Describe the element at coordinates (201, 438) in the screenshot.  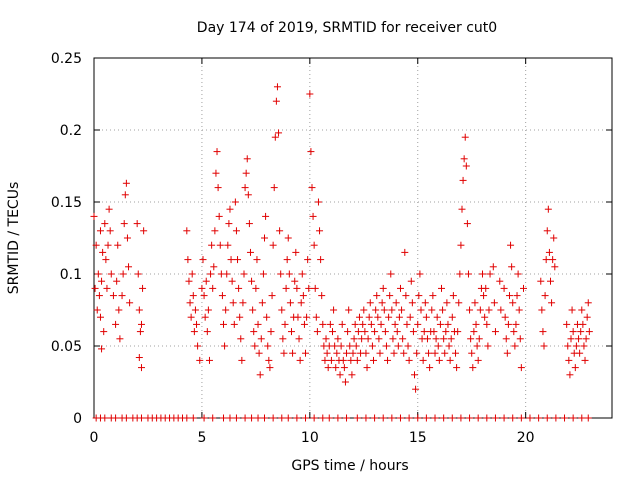
I see `x-tick-label: 5` at that location.